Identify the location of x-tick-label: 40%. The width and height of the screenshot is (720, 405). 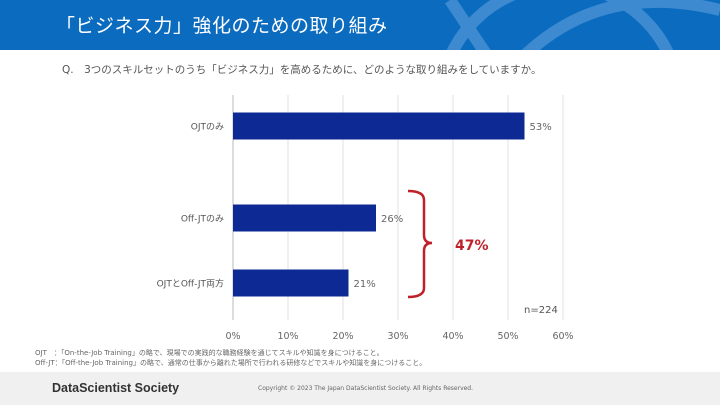
(452, 336).